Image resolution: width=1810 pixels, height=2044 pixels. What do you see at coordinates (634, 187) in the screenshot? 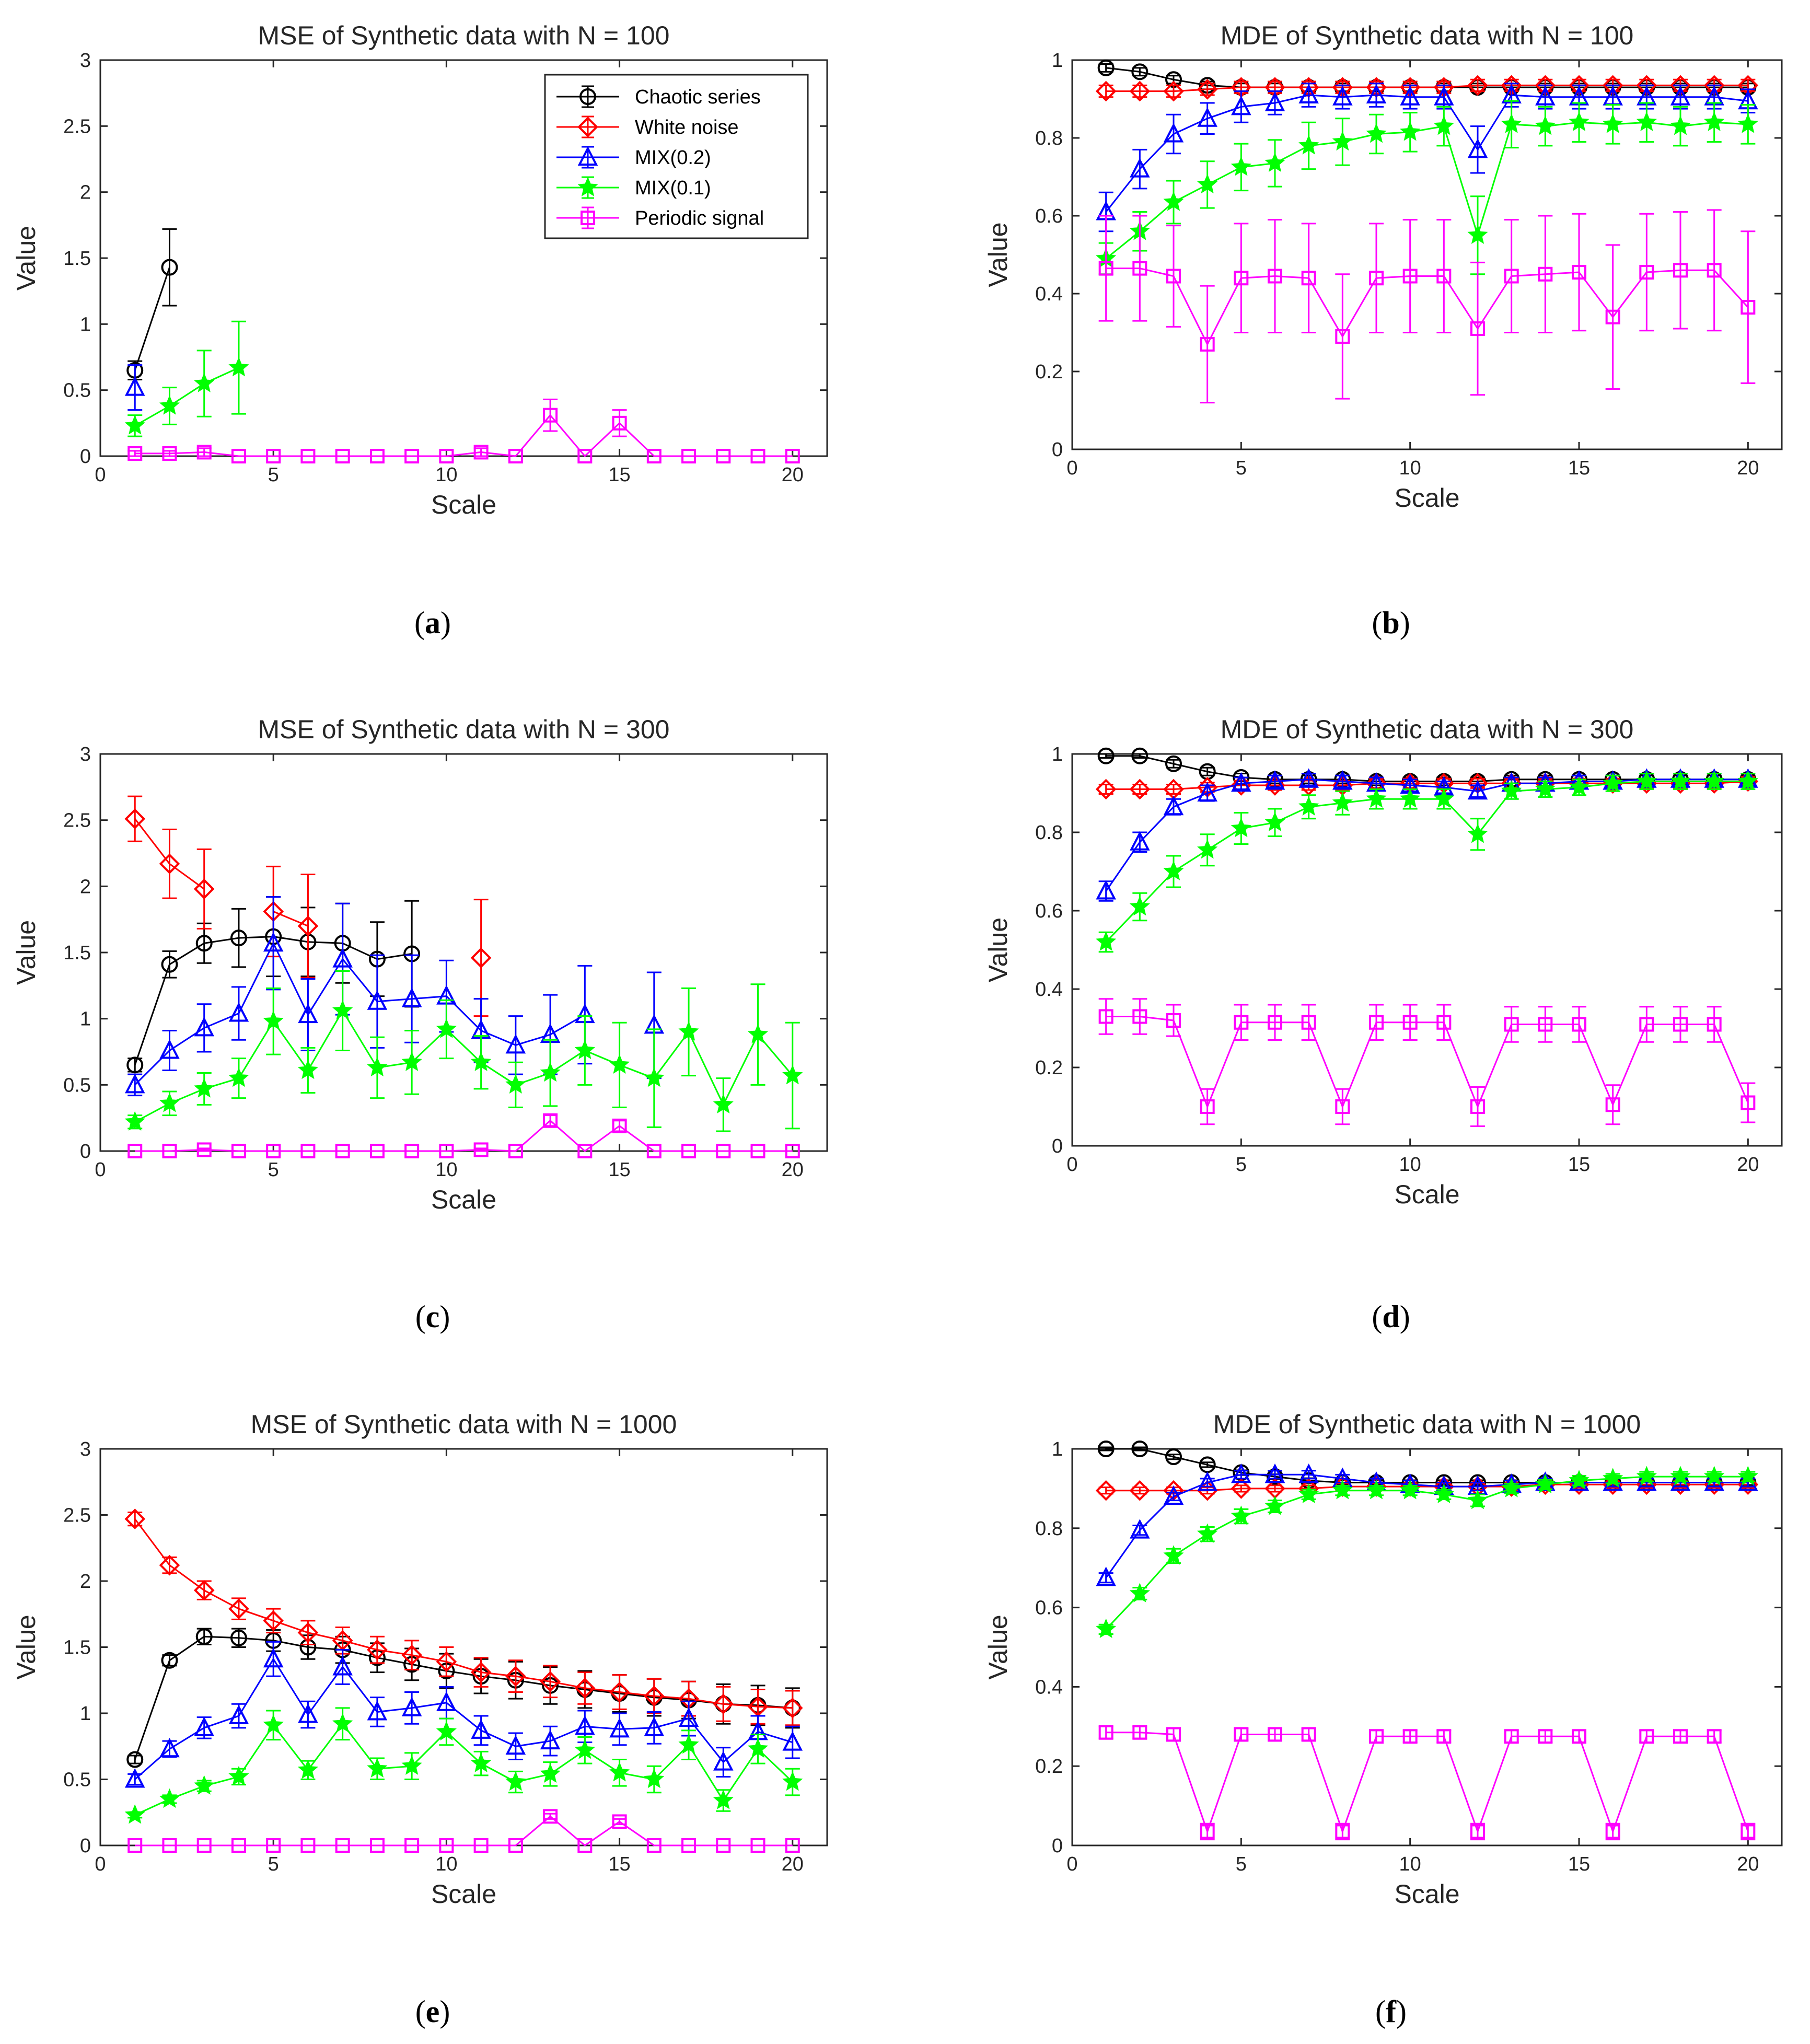
I see `legend-item: MIX(0.1)` at bounding box center [634, 187].